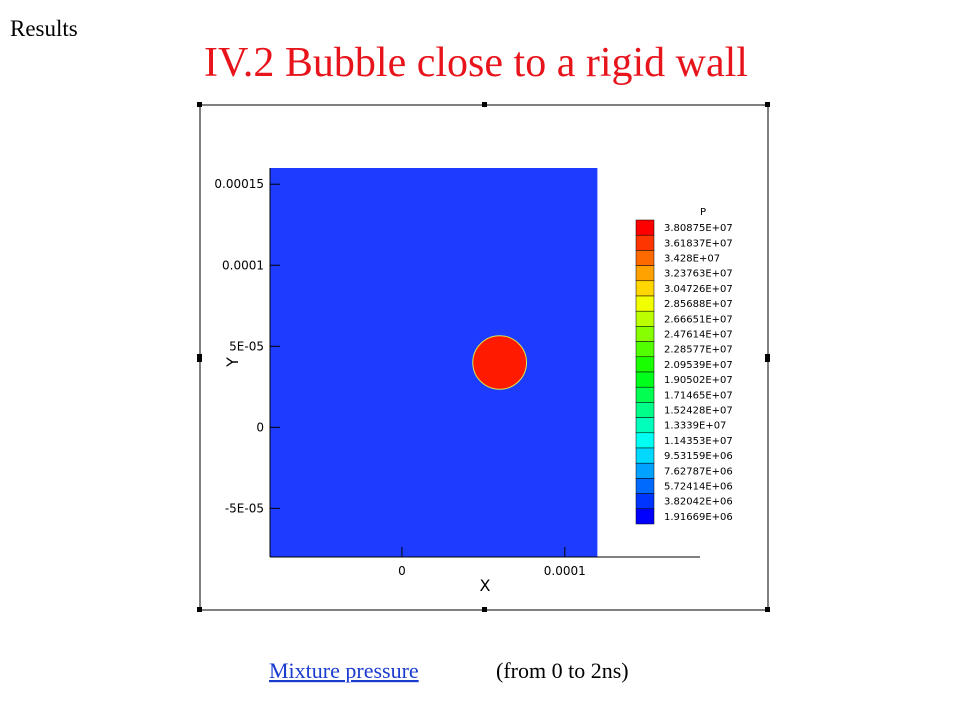  What do you see at coordinates (698, 487) in the screenshot?
I see `legend-label: 5.72414E+06` at bounding box center [698, 487].